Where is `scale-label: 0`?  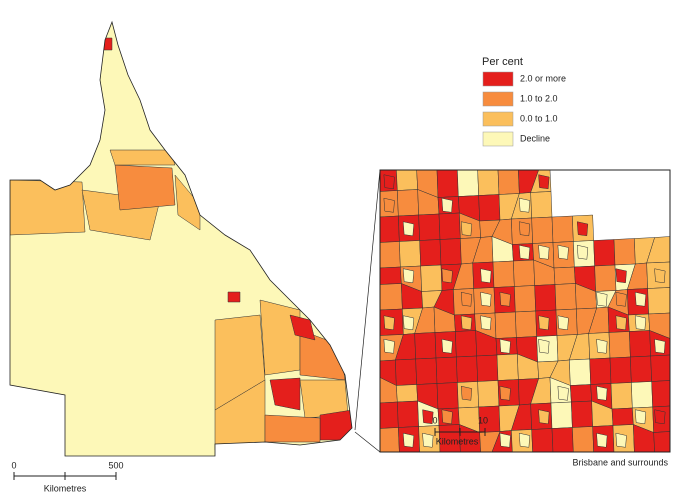
scale-label: 0 is located at coordinates (13, 465).